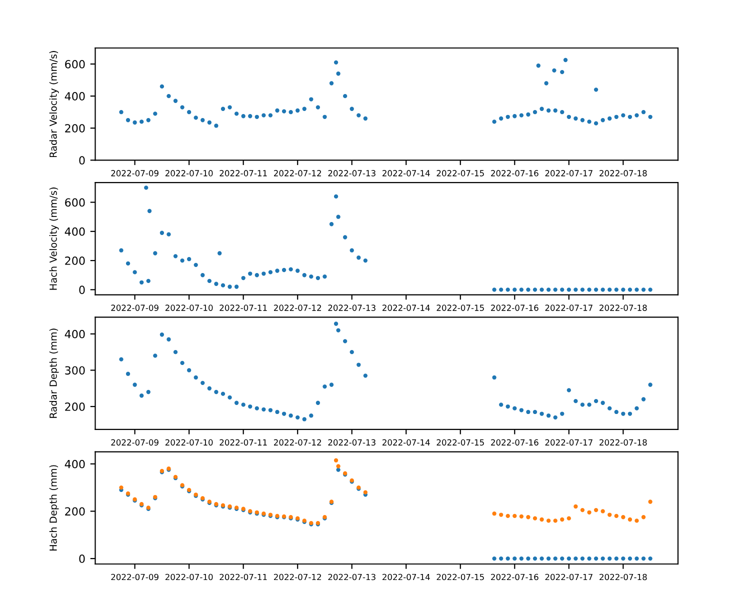 This screenshot has width=750, height=600. What do you see at coordinates (54, 104) in the screenshot?
I see `y-axis-title: Radar Velocity (mm/s)` at bounding box center [54, 104].